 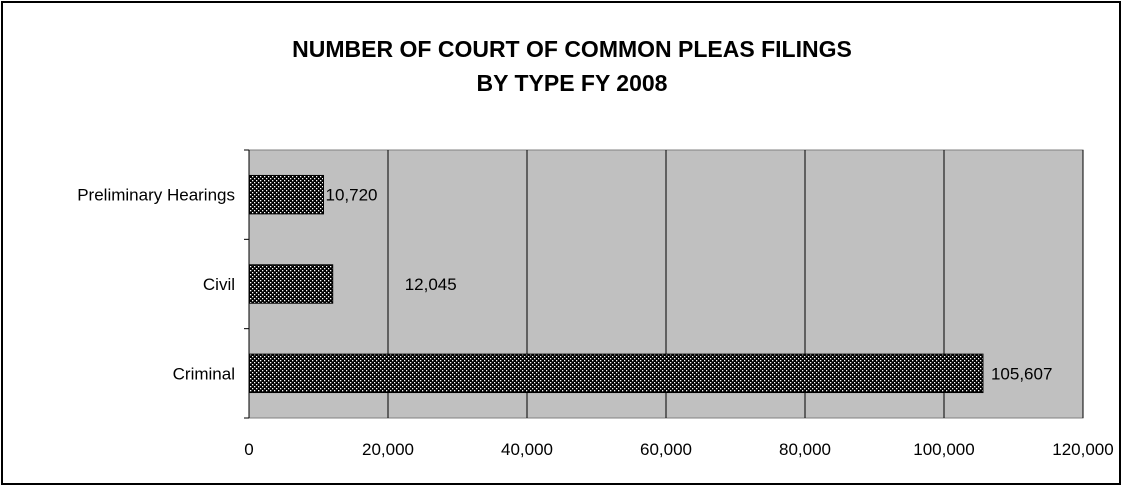 What do you see at coordinates (431, 284) in the screenshot?
I see `data-label: 12,045` at bounding box center [431, 284].